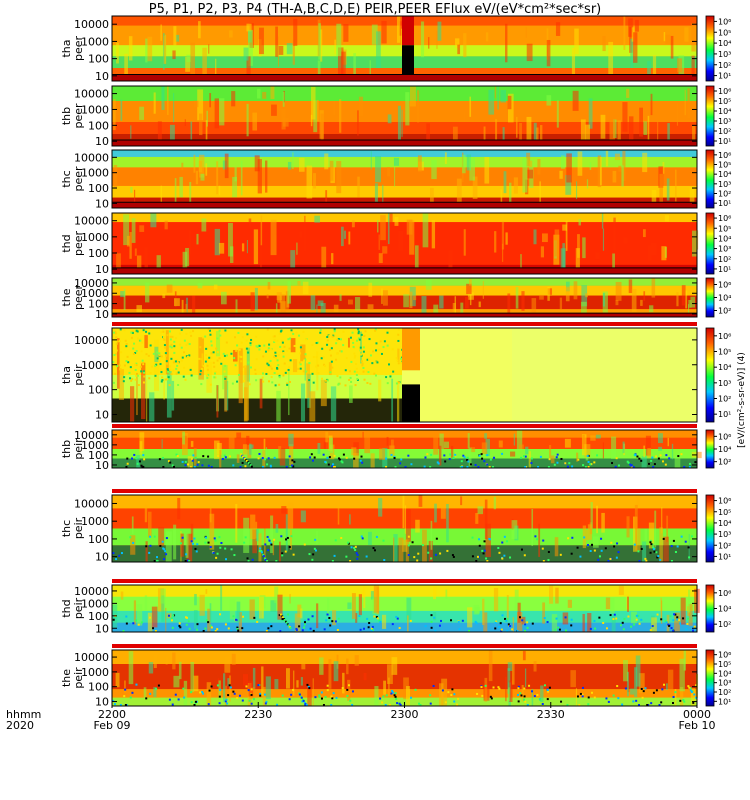 The height and width of the screenshot is (800, 750). What do you see at coordinates (724, 683) in the screenshot?
I see `colorbar-tick-label: 10³` at bounding box center [724, 683].